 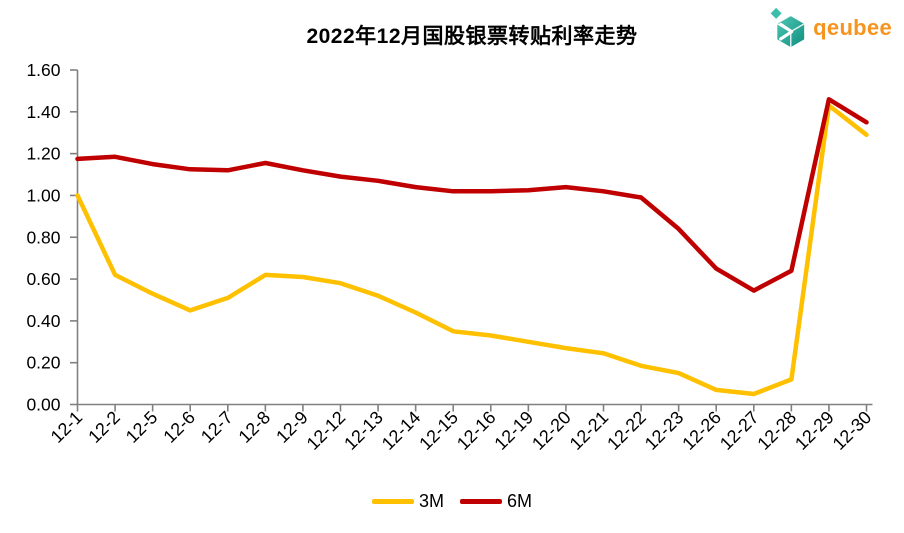 What do you see at coordinates (481, 501) in the screenshot?
I see `legend-swatch-6m` at bounding box center [481, 501].